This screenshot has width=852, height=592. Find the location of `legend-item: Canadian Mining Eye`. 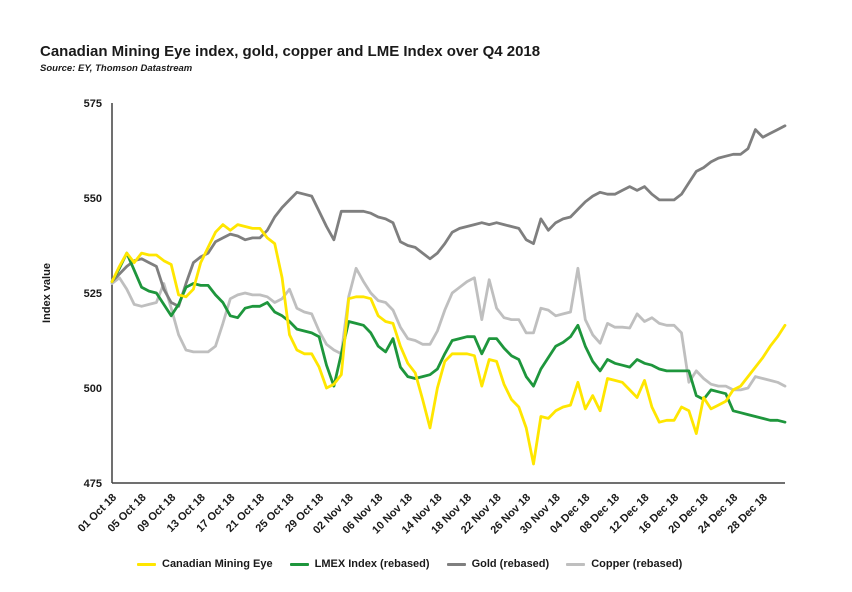

legend-item: Canadian Mining Eye is located at coordinates (205, 564).